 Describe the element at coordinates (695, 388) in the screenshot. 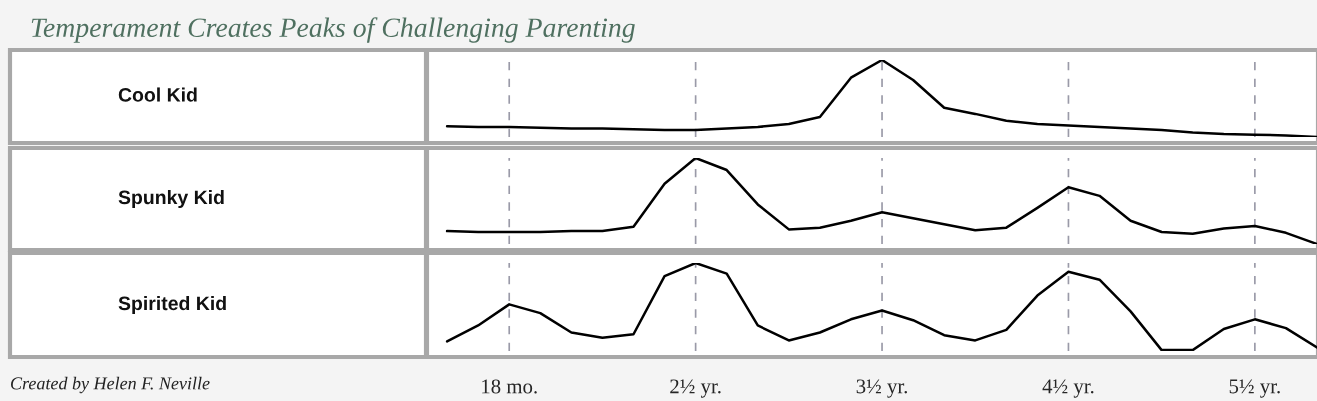

I see `x-tick-label: 2½ yr.` at that location.